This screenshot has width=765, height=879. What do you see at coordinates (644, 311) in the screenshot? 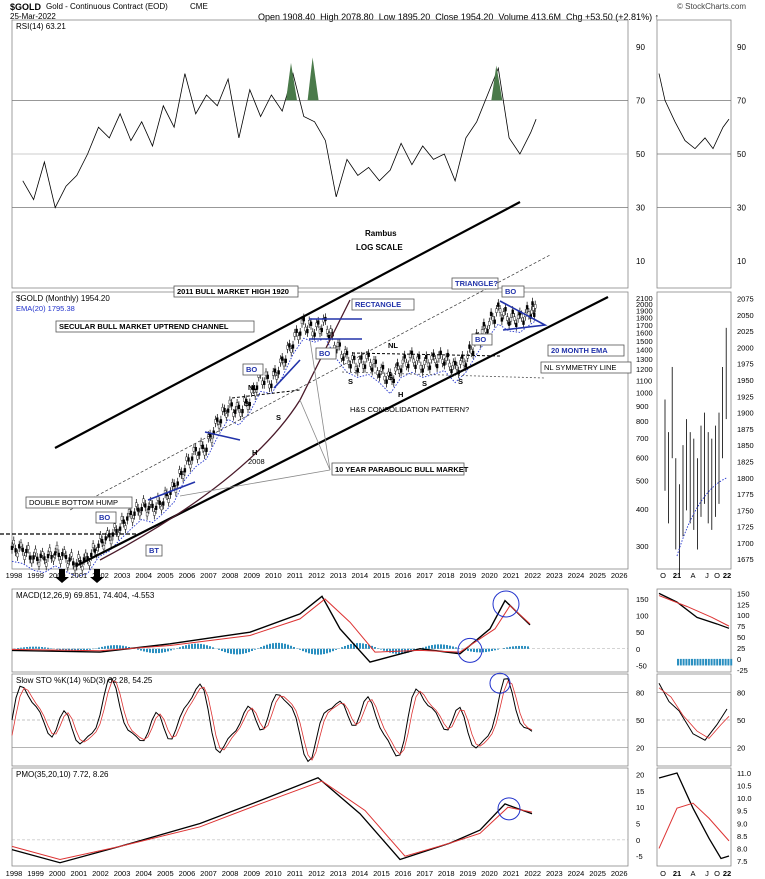
I see `price-tick-label: 1900` at bounding box center [644, 311].